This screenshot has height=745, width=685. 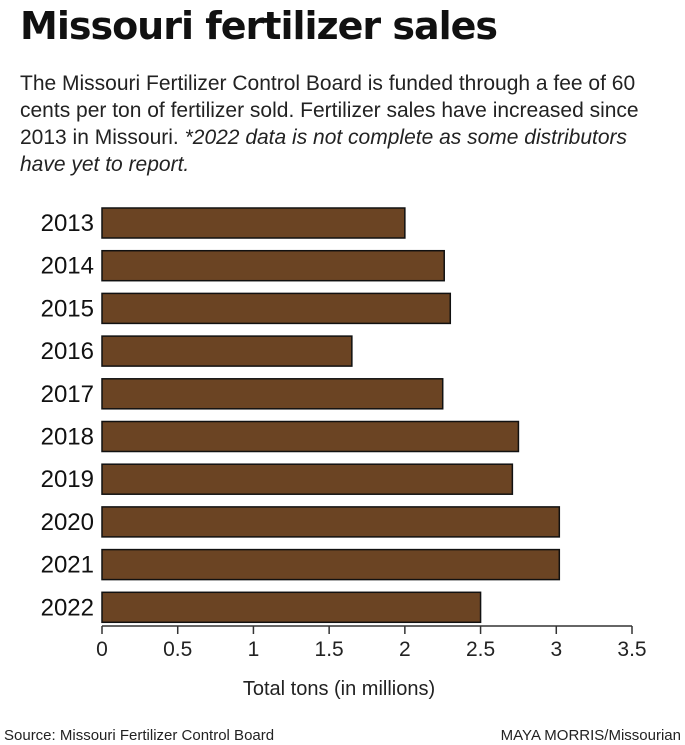 I want to click on bar-2021, so click(x=331, y=564).